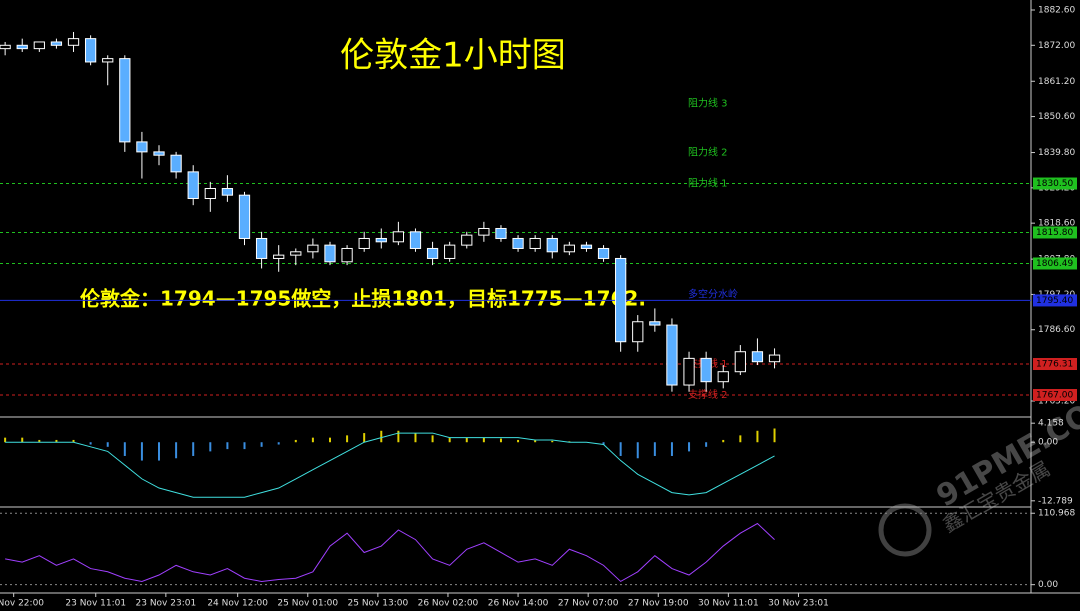 The height and width of the screenshot is (611, 1080). I want to click on level-label: 1830.50, so click(1054, 184).